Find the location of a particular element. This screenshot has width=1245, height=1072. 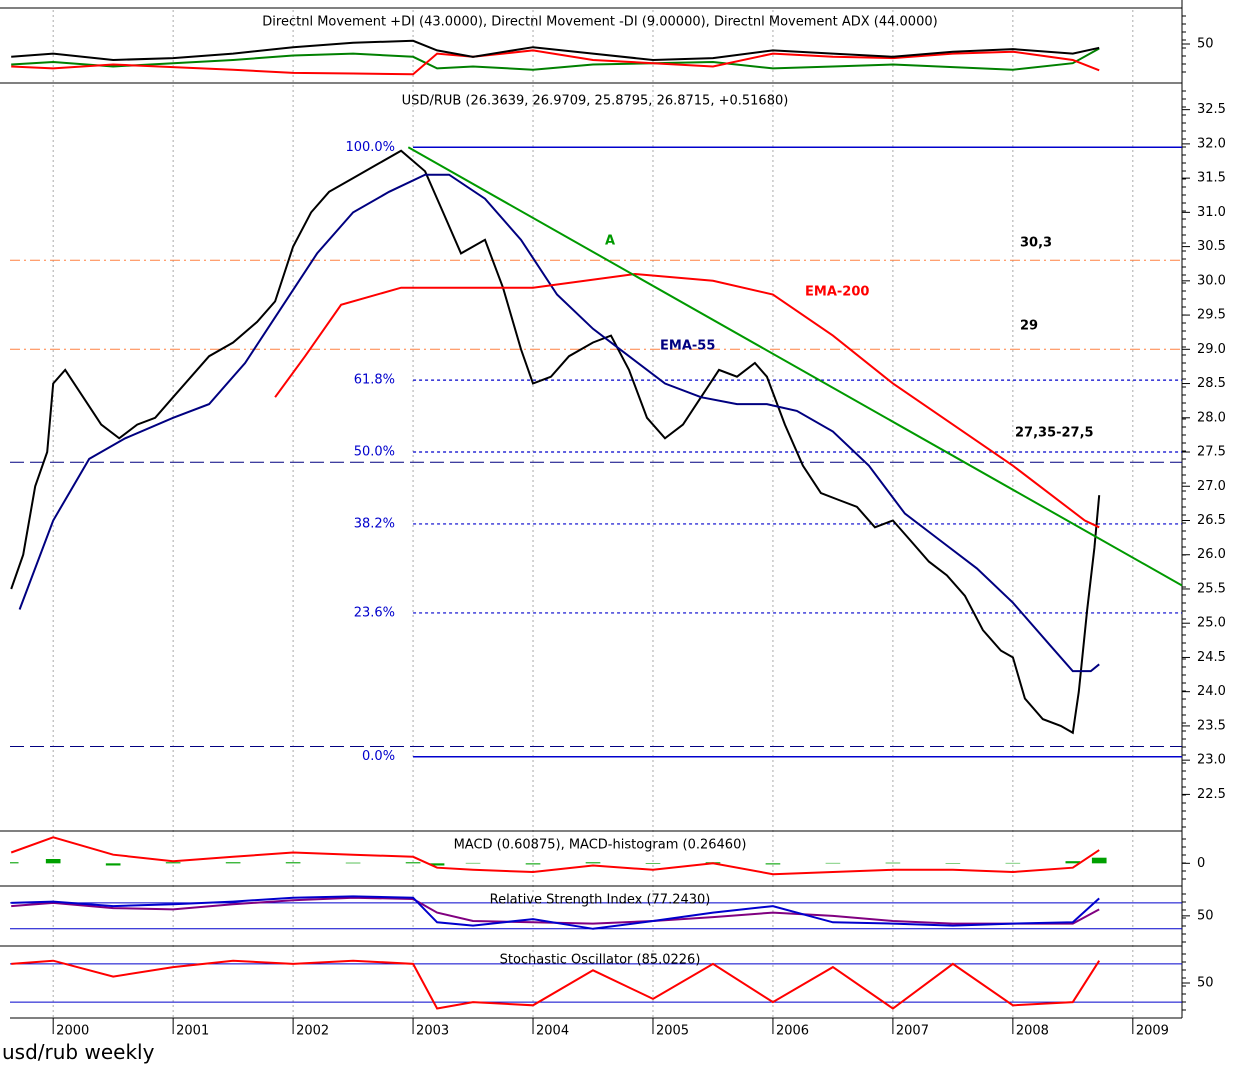

x-tick-label: 2007 is located at coordinates (912, 1031).